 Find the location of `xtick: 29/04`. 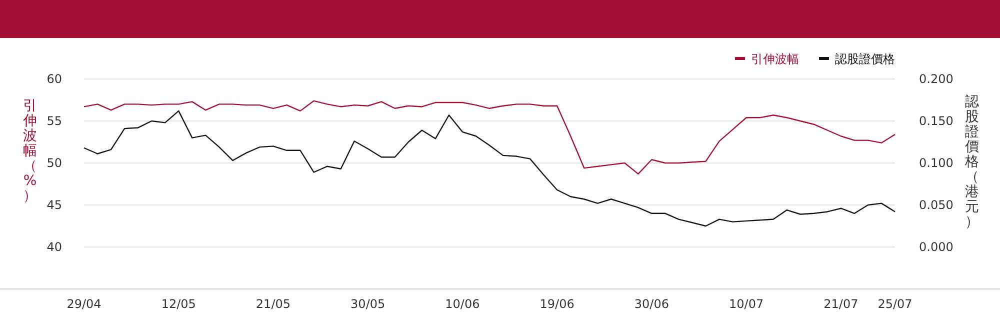

xtick: 29/04 is located at coordinates (84, 304).